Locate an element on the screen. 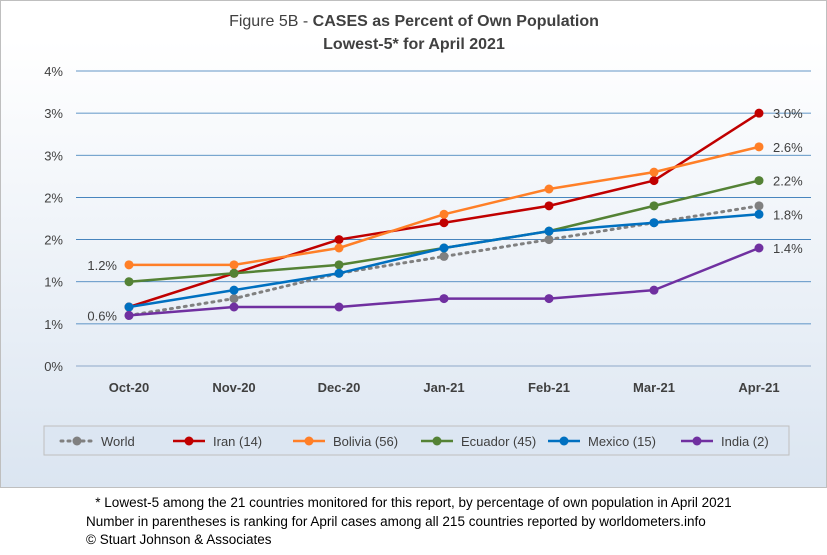 The width and height of the screenshot is (827, 555). legend-item: India (2) is located at coordinates (725, 441).